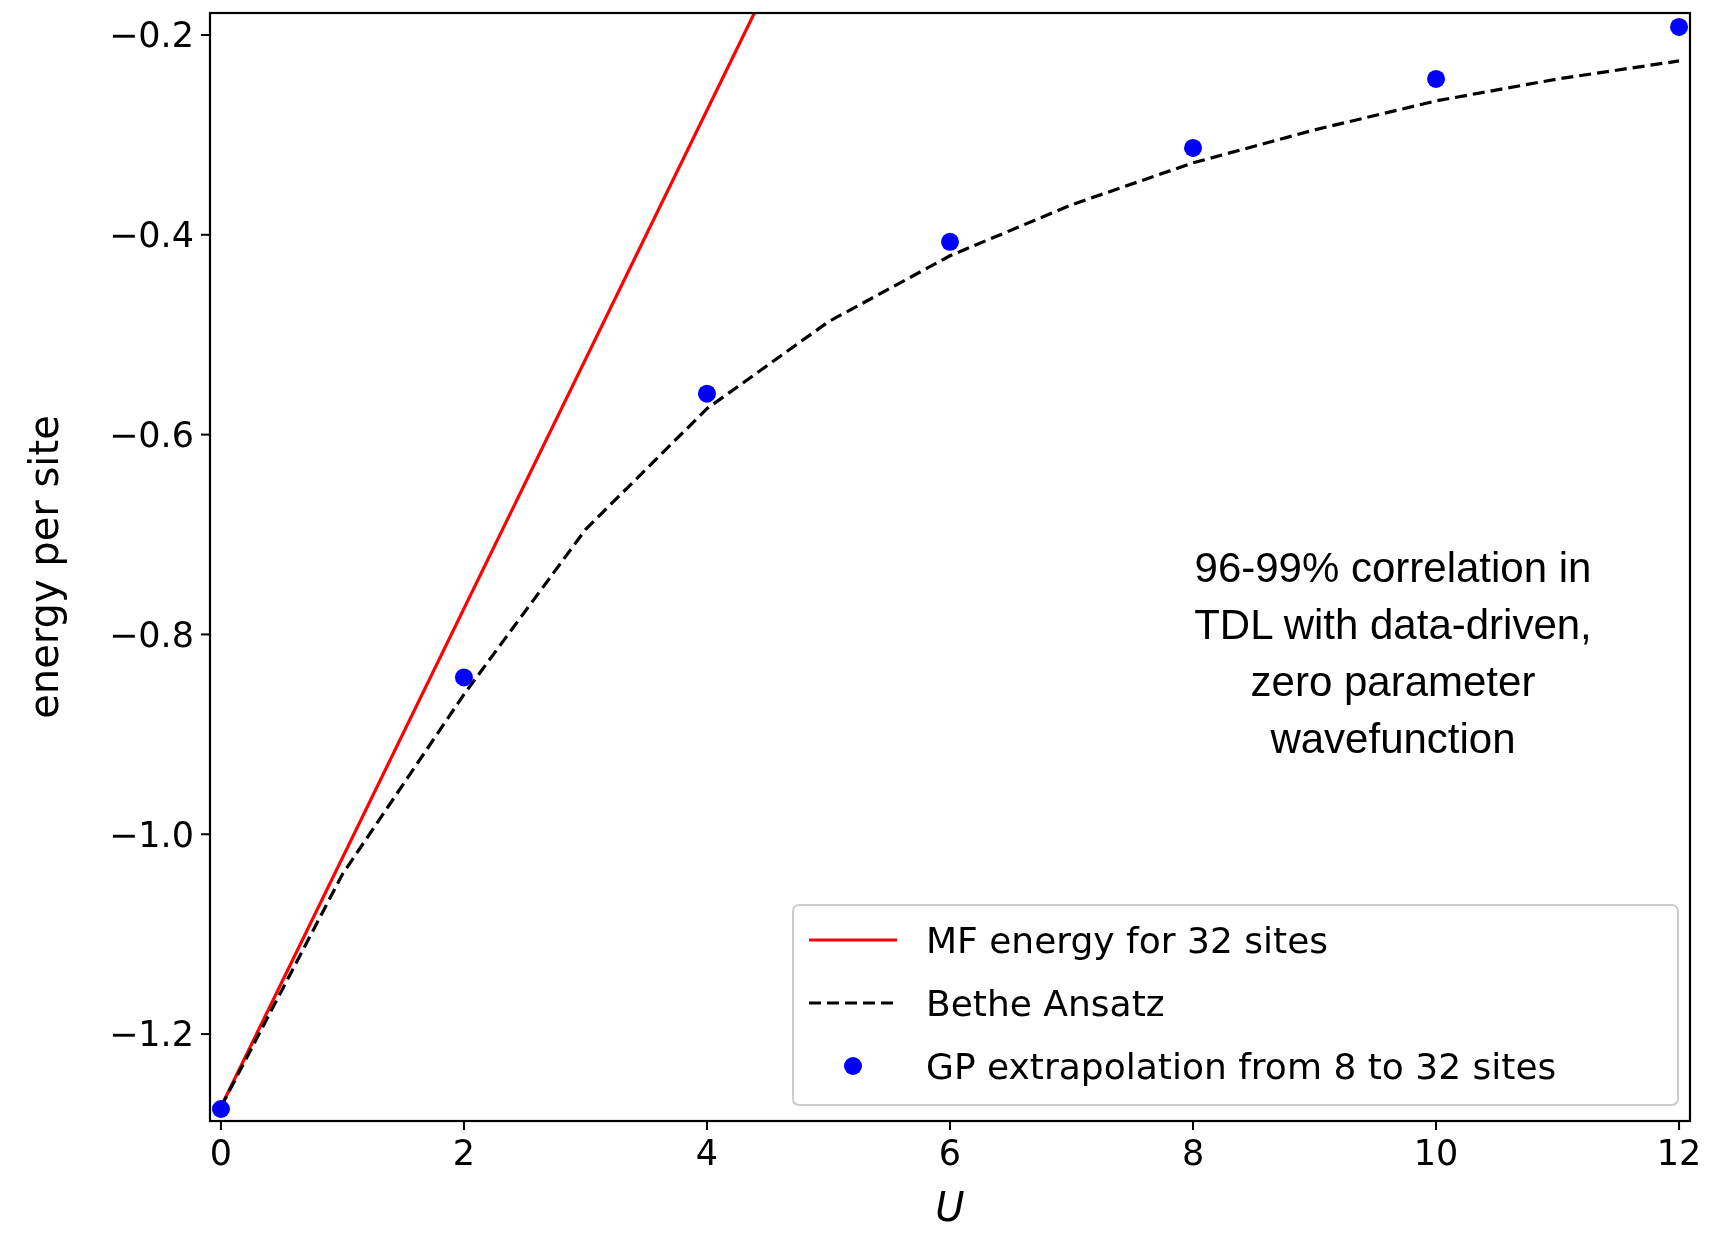 The height and width of the screenshot is (1252, 1709). I want to click on x-tick-label: 0, so click(221, 1153).